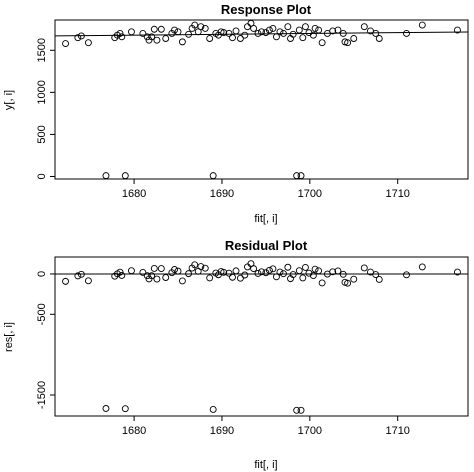  Describe the element at coordinates (266, 245) in the screenshot. I see `residual-plot-title: Residual Plot` at that location.